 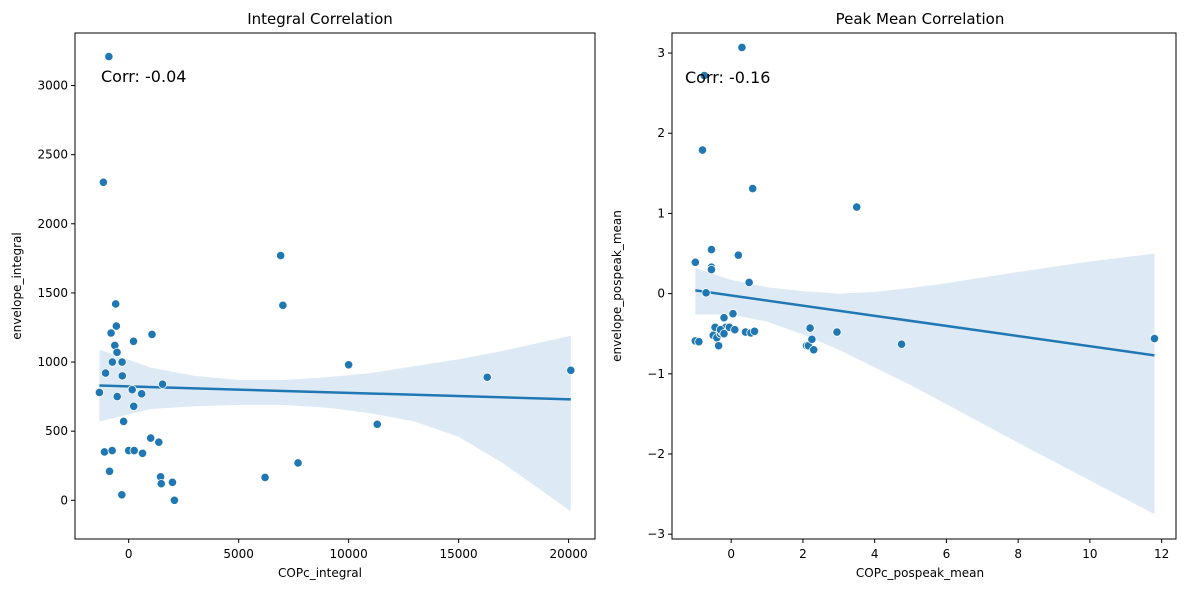 What do you see at coordinates (656, 374) in the screenshot?
I see `y-tick-label: −1` at bounding box center [656, 374].